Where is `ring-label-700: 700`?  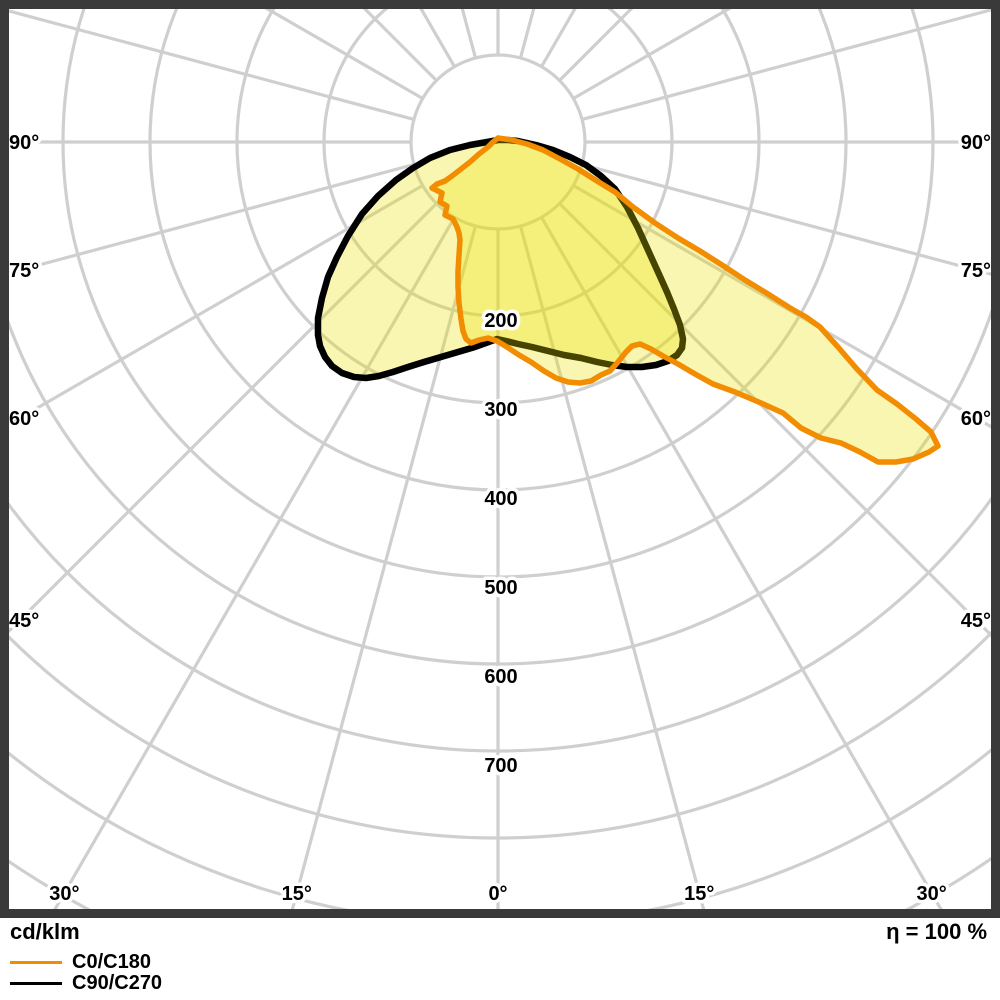
ring-label-700: 700 is located at coordinates (500, 766).